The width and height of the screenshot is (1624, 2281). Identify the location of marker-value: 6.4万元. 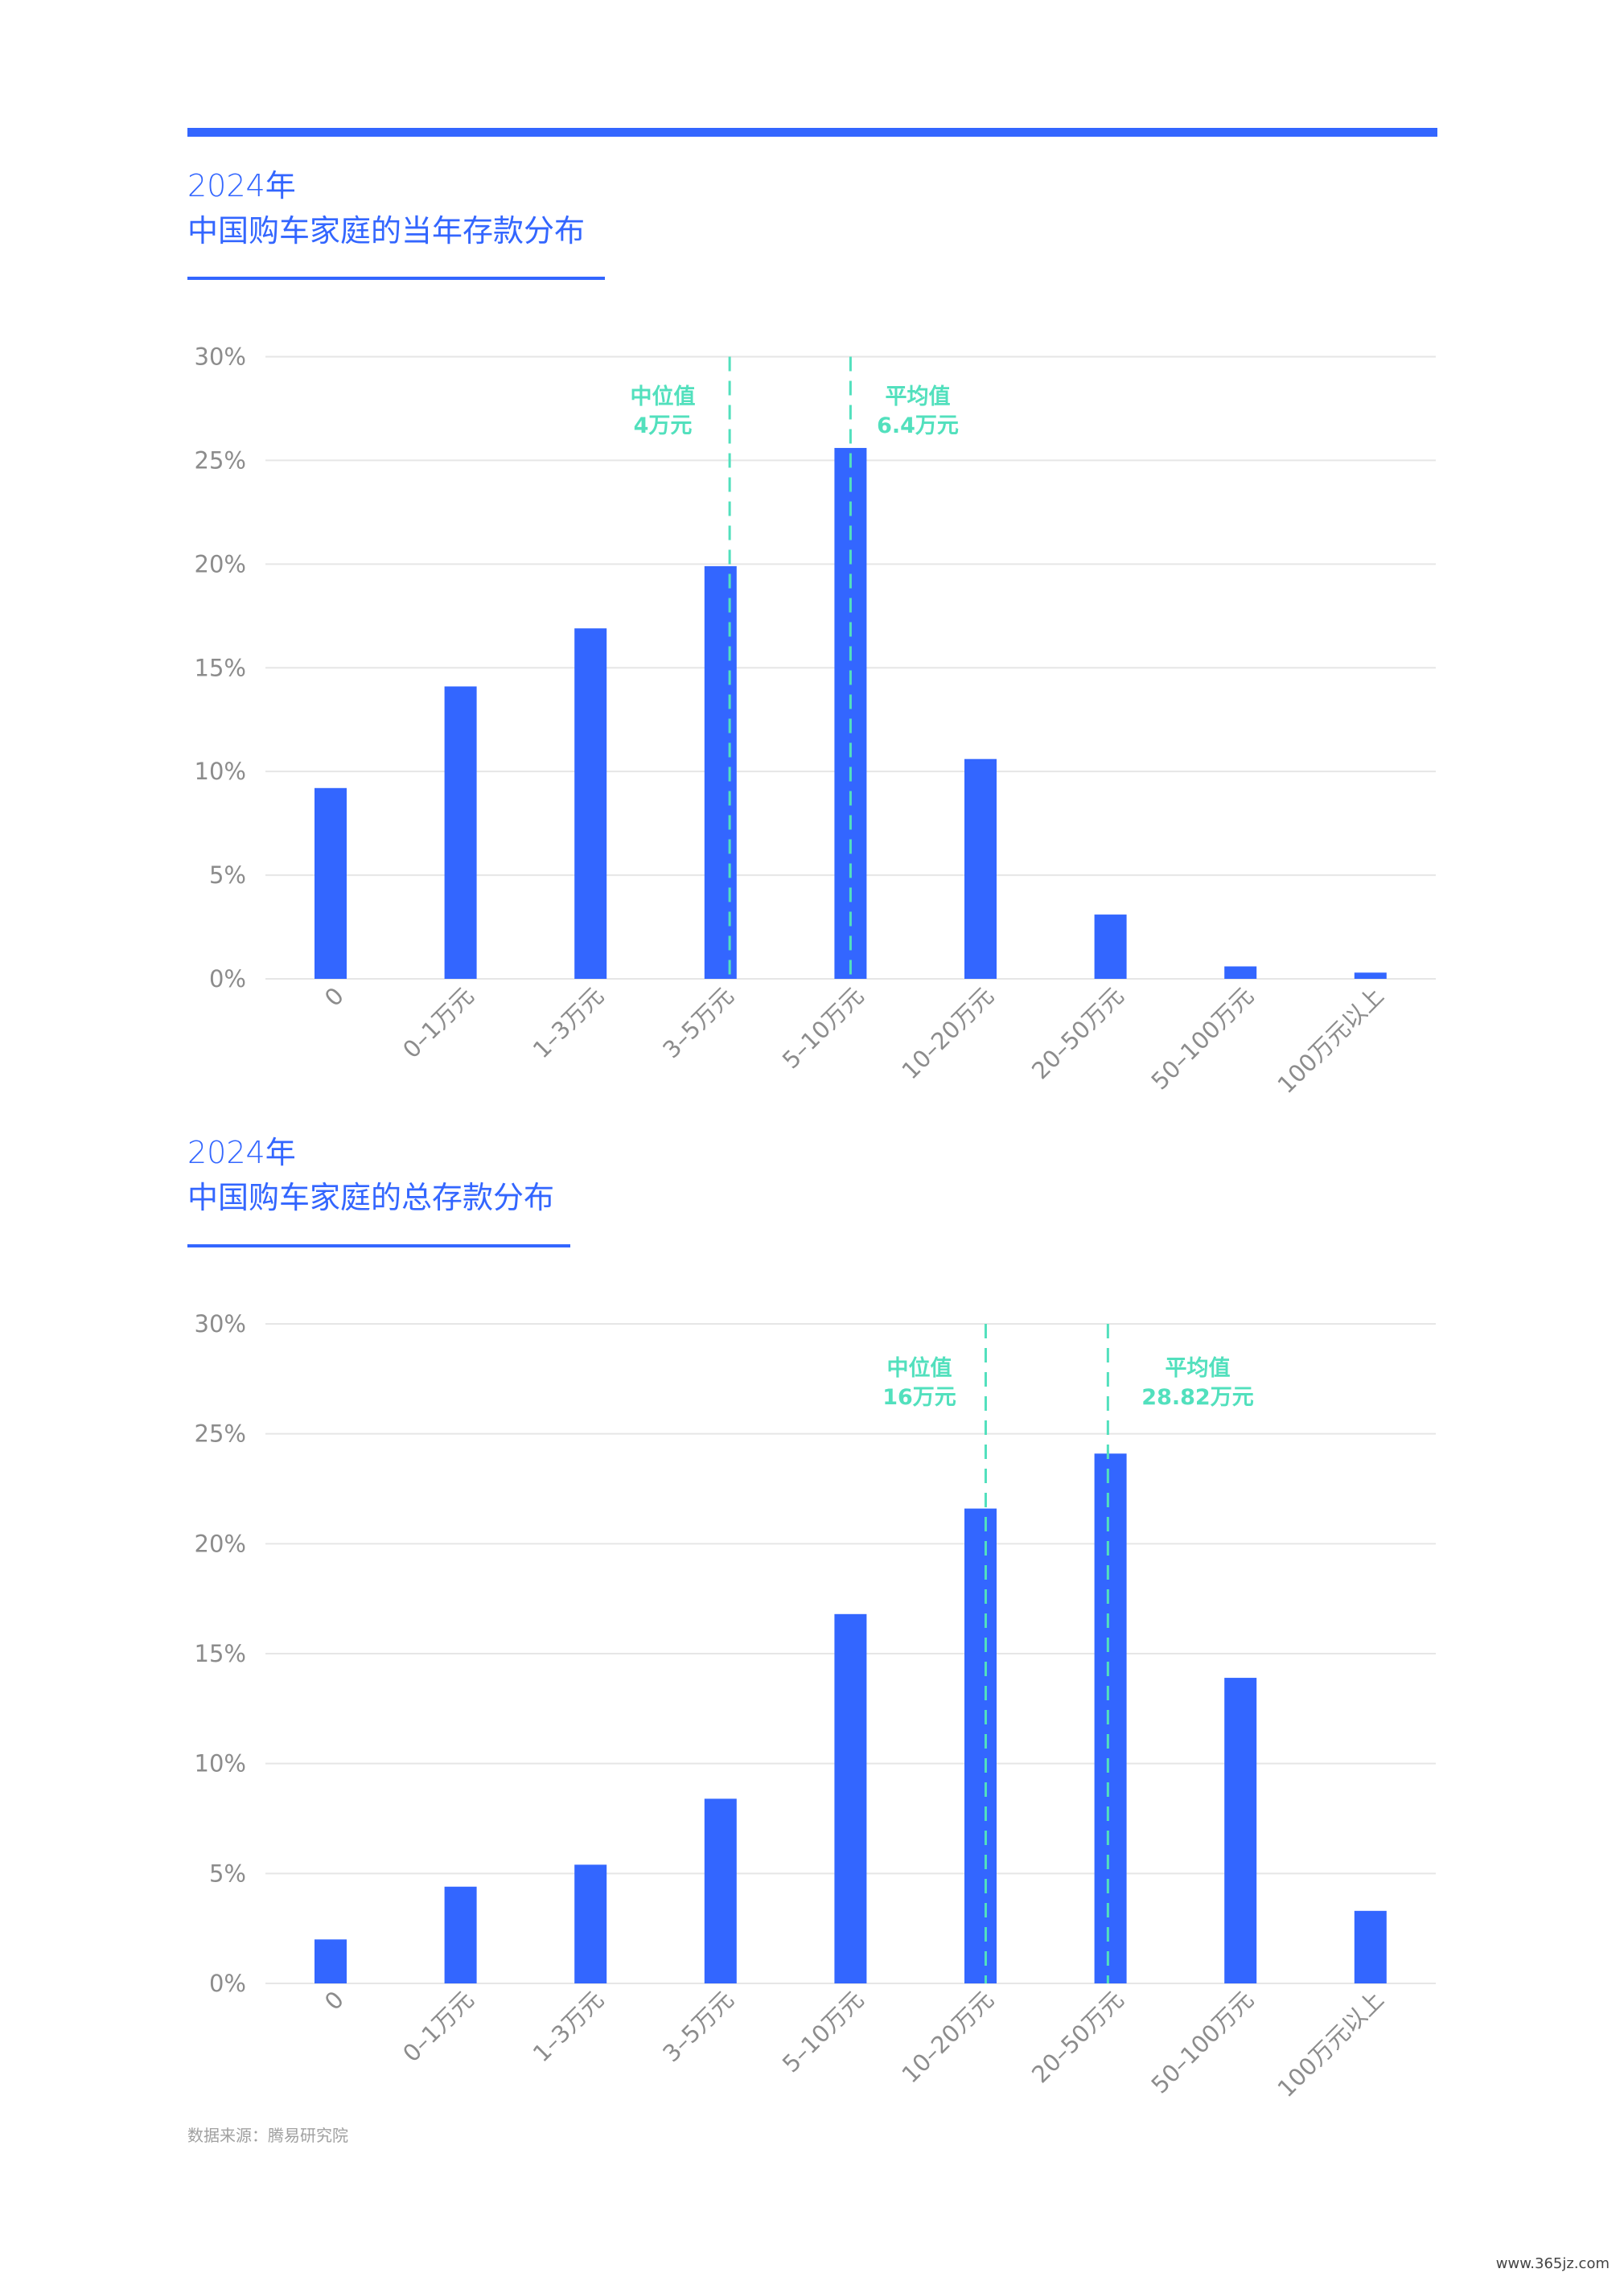
(918, 425).